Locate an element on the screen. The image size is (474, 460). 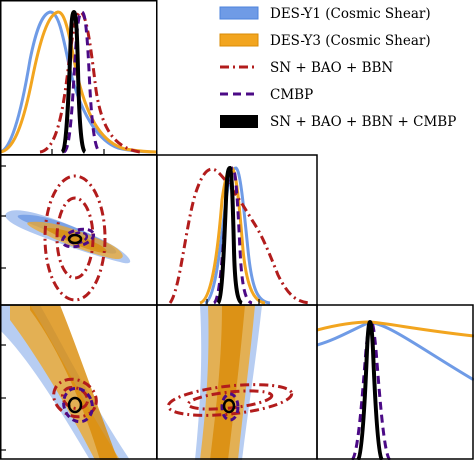
marginal-1-combined is located at coordinates (73, 81).